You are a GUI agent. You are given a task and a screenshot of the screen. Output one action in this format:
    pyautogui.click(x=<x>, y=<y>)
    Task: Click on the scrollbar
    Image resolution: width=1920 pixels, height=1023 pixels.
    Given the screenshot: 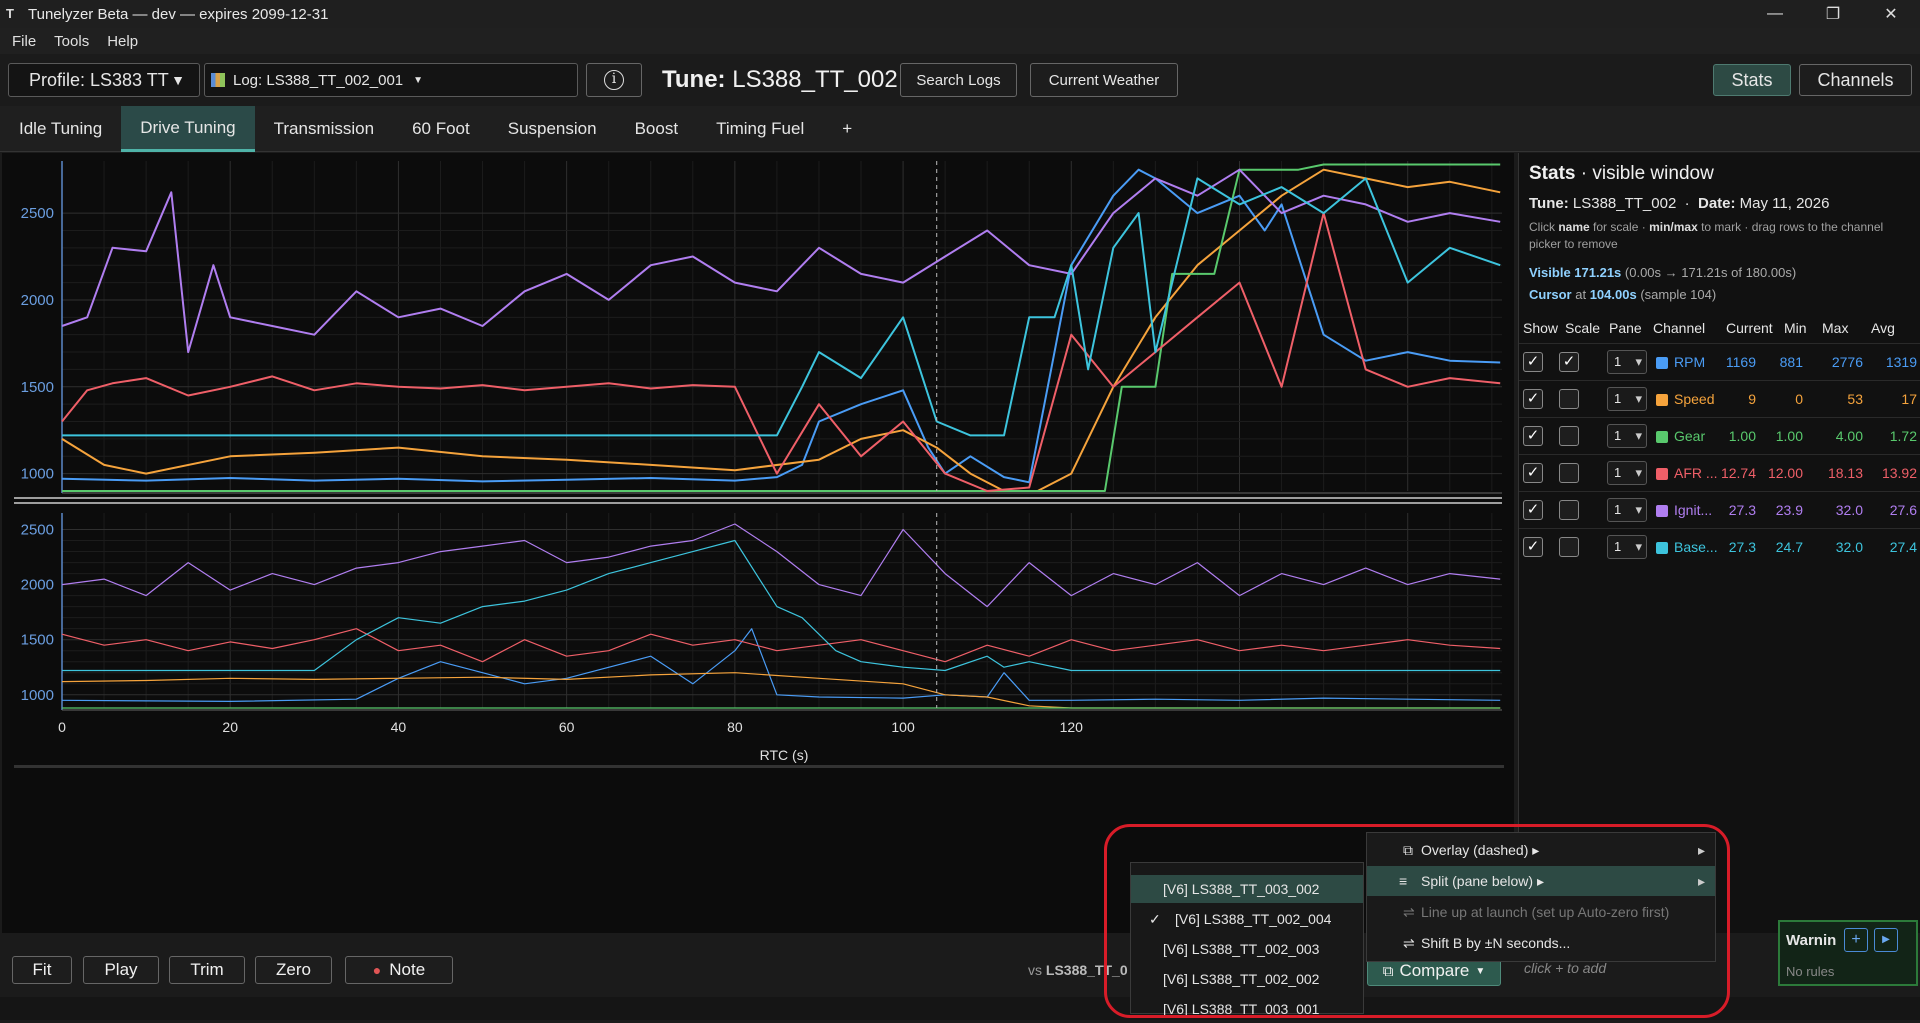 What is the action you would take?
    pyautogui.click(x=759, y=766)
    